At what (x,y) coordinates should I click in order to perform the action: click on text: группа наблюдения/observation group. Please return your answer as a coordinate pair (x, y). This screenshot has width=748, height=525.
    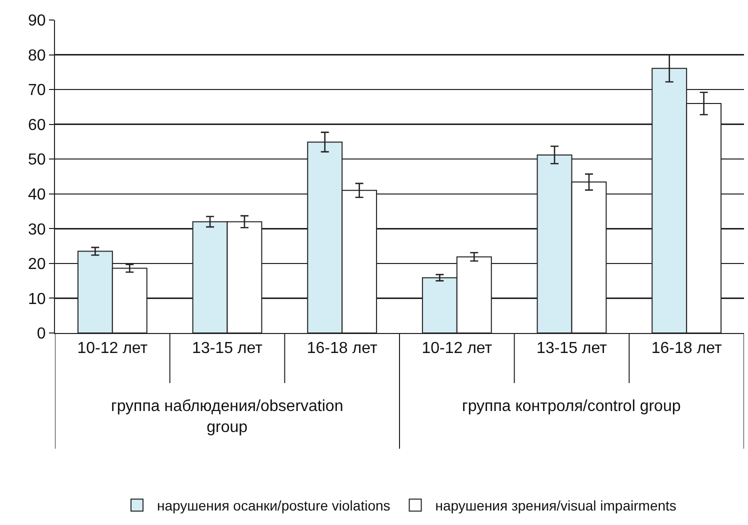
    Looking at the image, I should click on (227, 417).